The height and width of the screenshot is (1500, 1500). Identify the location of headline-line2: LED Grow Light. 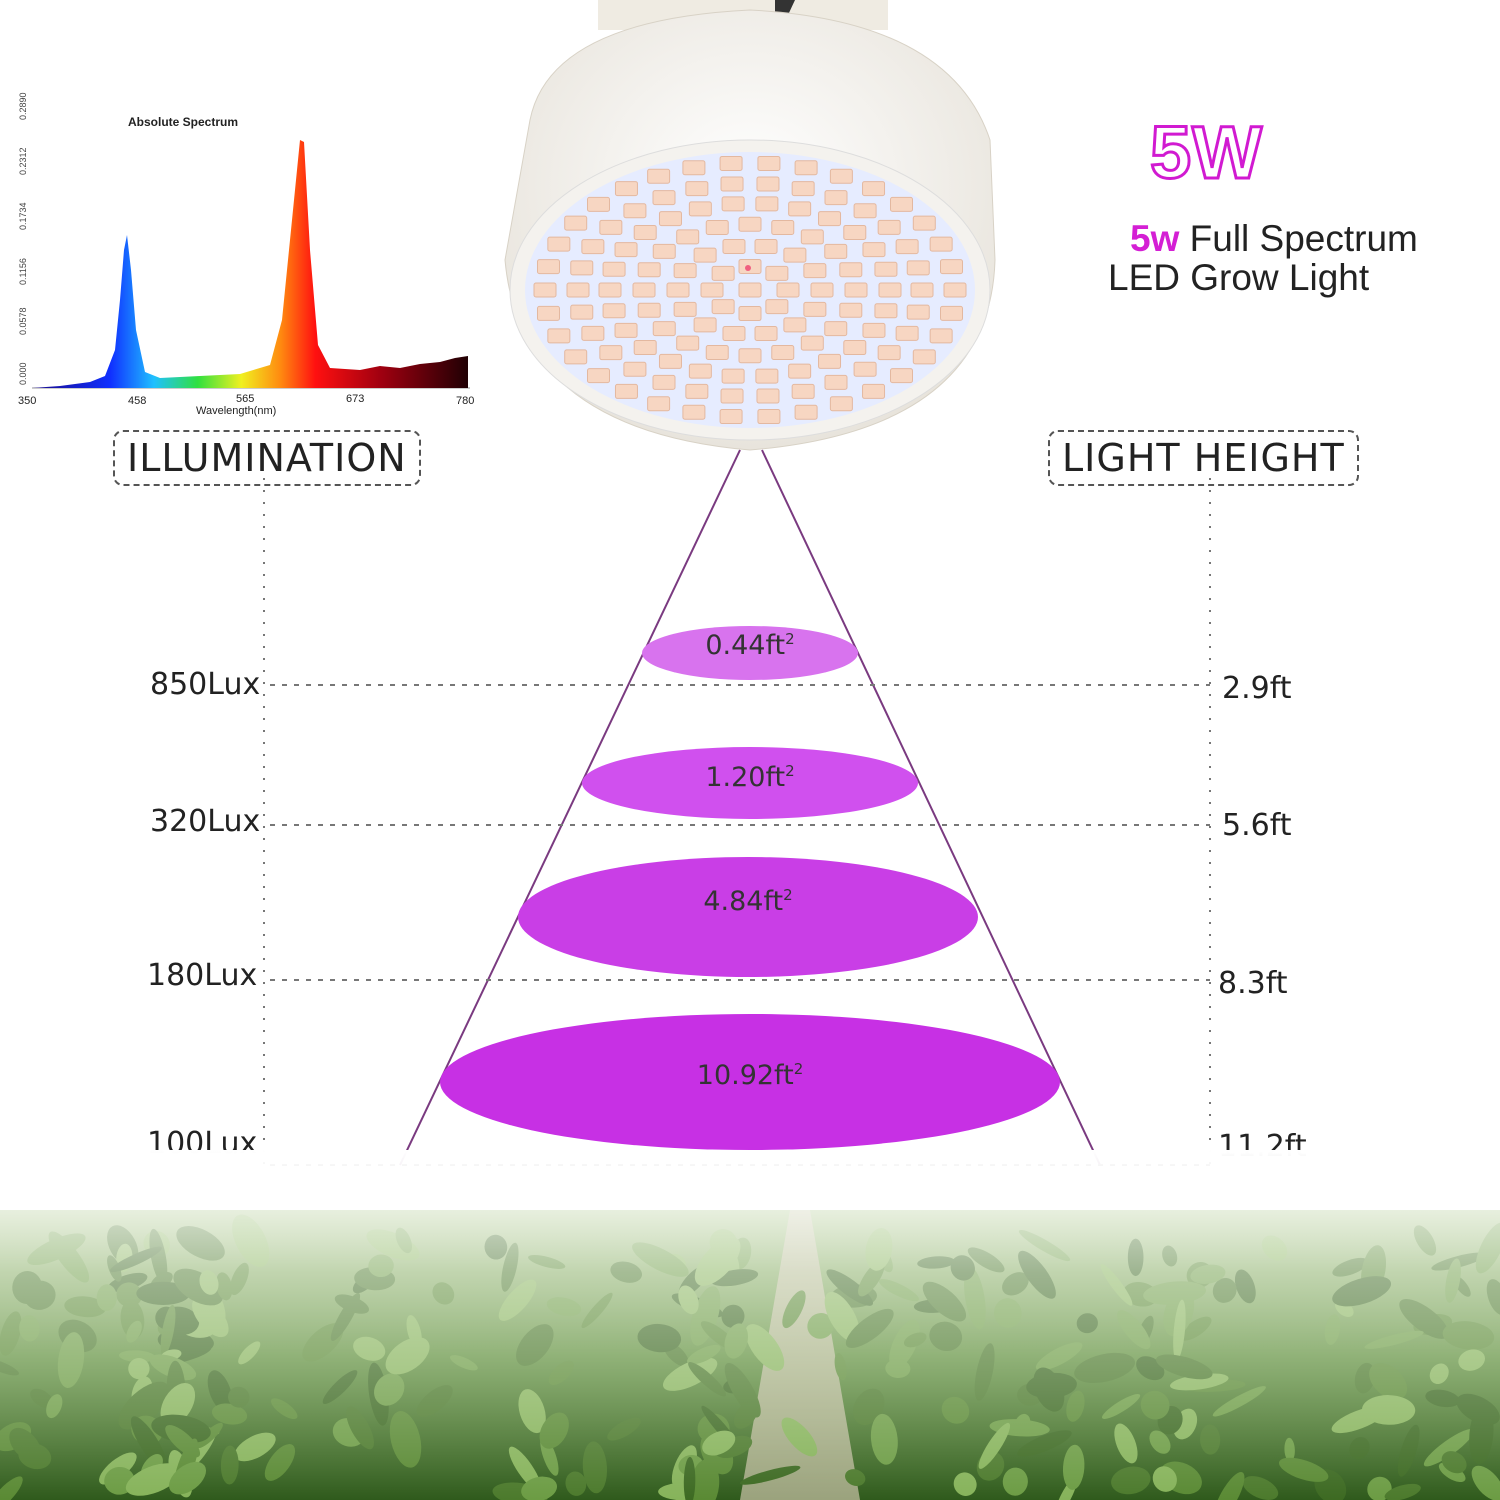
(1239, 277).